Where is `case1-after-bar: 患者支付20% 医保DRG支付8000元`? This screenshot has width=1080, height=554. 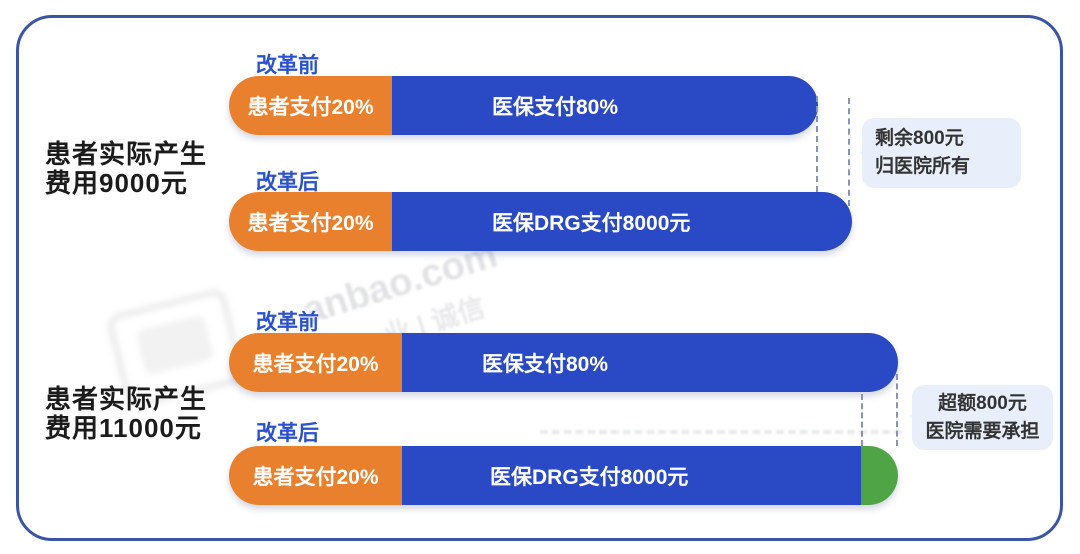 case1-after-bar: 患者支付20% 医保DRG支付8000元 is located at coordinates (540, 221).